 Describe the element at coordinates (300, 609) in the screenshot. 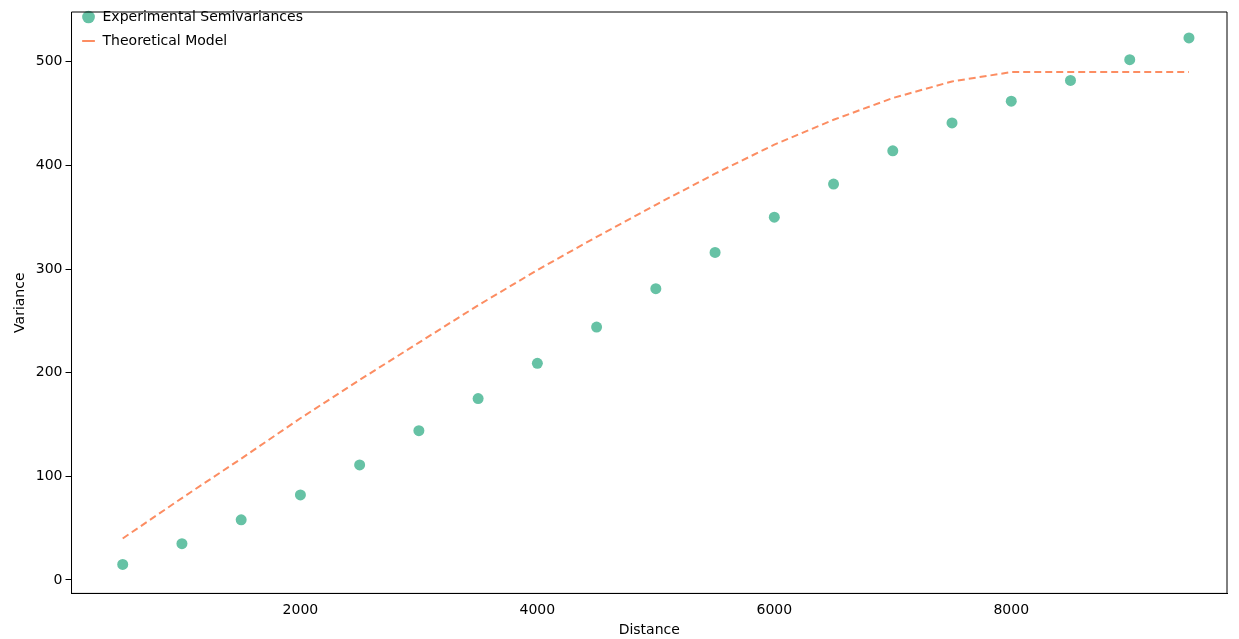

I see `x-tick-label: 2000` at that location.